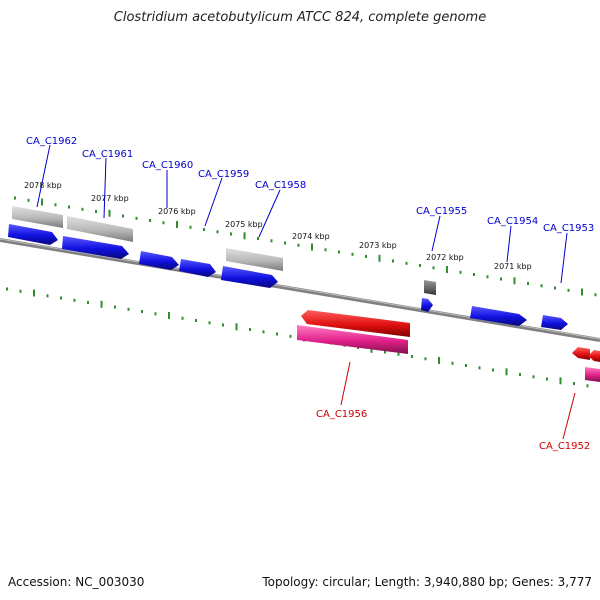 This screenshot has height=600, width=600. What do you see at coordinates (568, 228) in the screenshot?
I see `gene-label-c1953: CA_C1953` at bounding box center [568, 228].